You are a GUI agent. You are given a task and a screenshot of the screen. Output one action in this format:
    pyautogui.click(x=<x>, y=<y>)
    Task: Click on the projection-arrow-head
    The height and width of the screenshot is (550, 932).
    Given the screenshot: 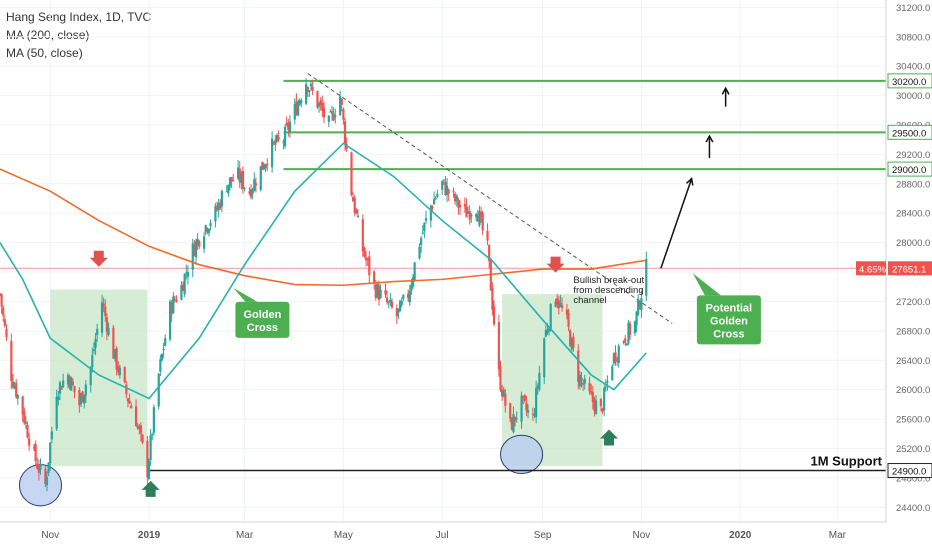 What is the action you would take?
    pyautogui.click(x=709, y=138)
    